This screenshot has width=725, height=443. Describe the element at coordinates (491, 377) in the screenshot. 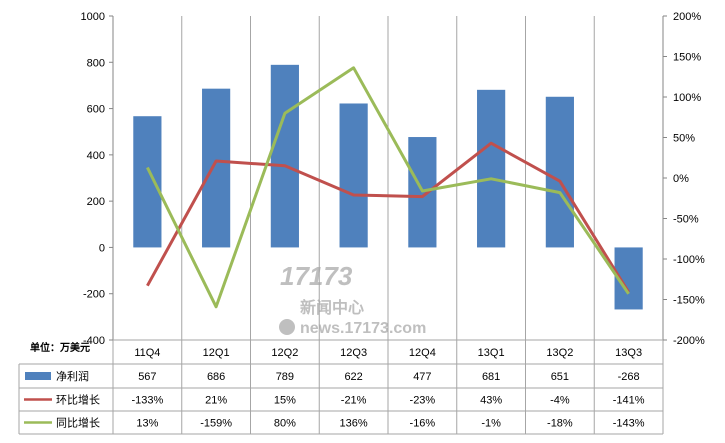

I see `table-cell-value: 681` at that location.